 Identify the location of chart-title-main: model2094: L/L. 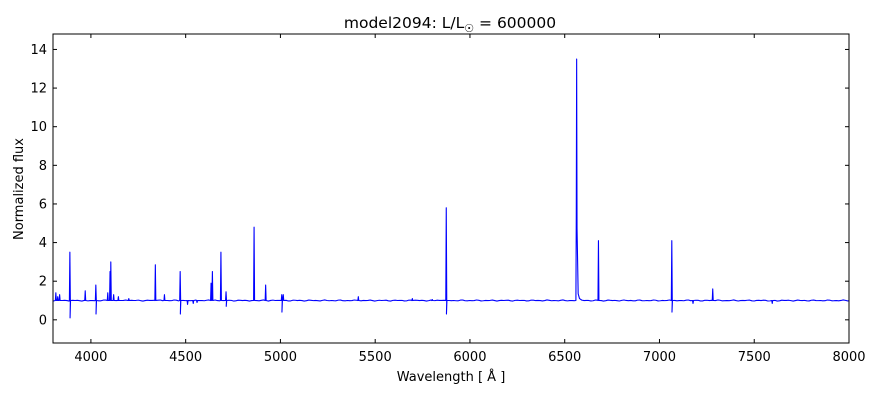
(404, 23).